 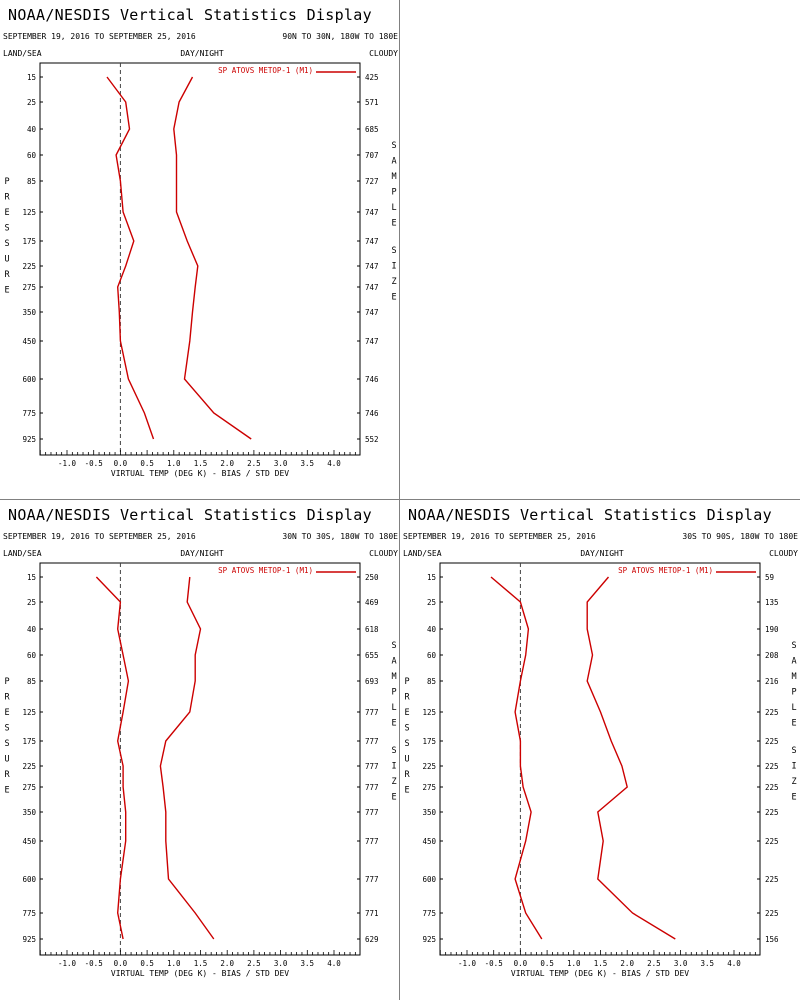 I want to click on pressure-level-label: 350, so click(x=29, y=312).